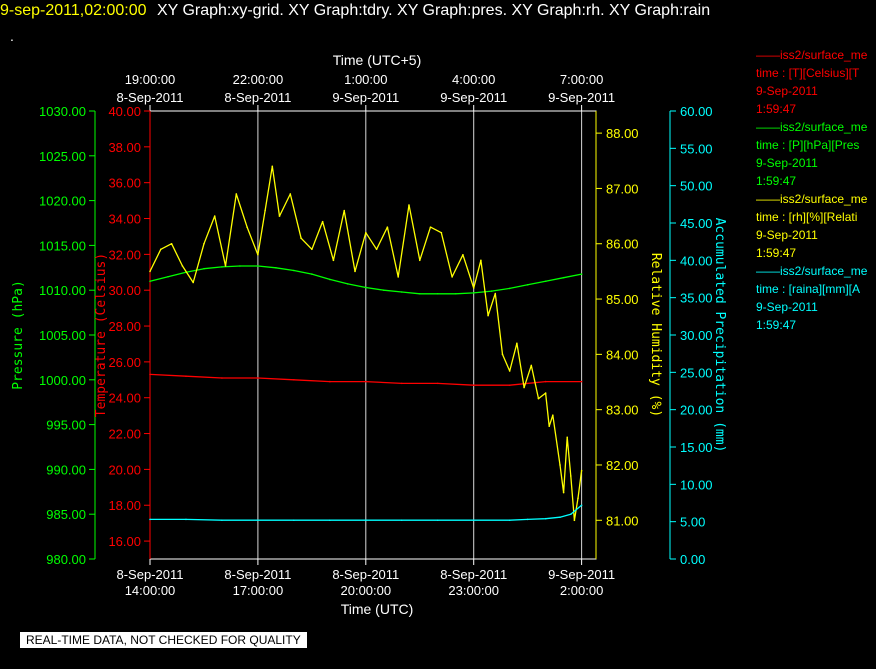 This screenshot has height=669, width=876. Describe the element at coordinates (622, 188) in the screenshot. I see `humidity-tick-label: 87.00` at that location.